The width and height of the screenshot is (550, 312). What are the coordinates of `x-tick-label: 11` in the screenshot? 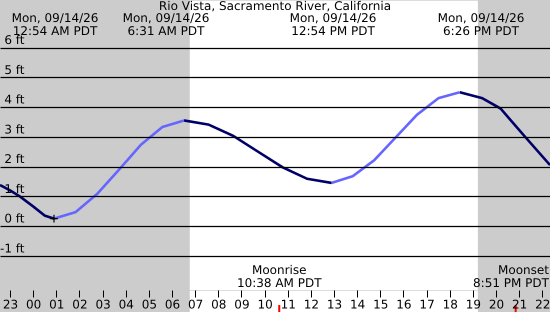 It's located at (288, 305).